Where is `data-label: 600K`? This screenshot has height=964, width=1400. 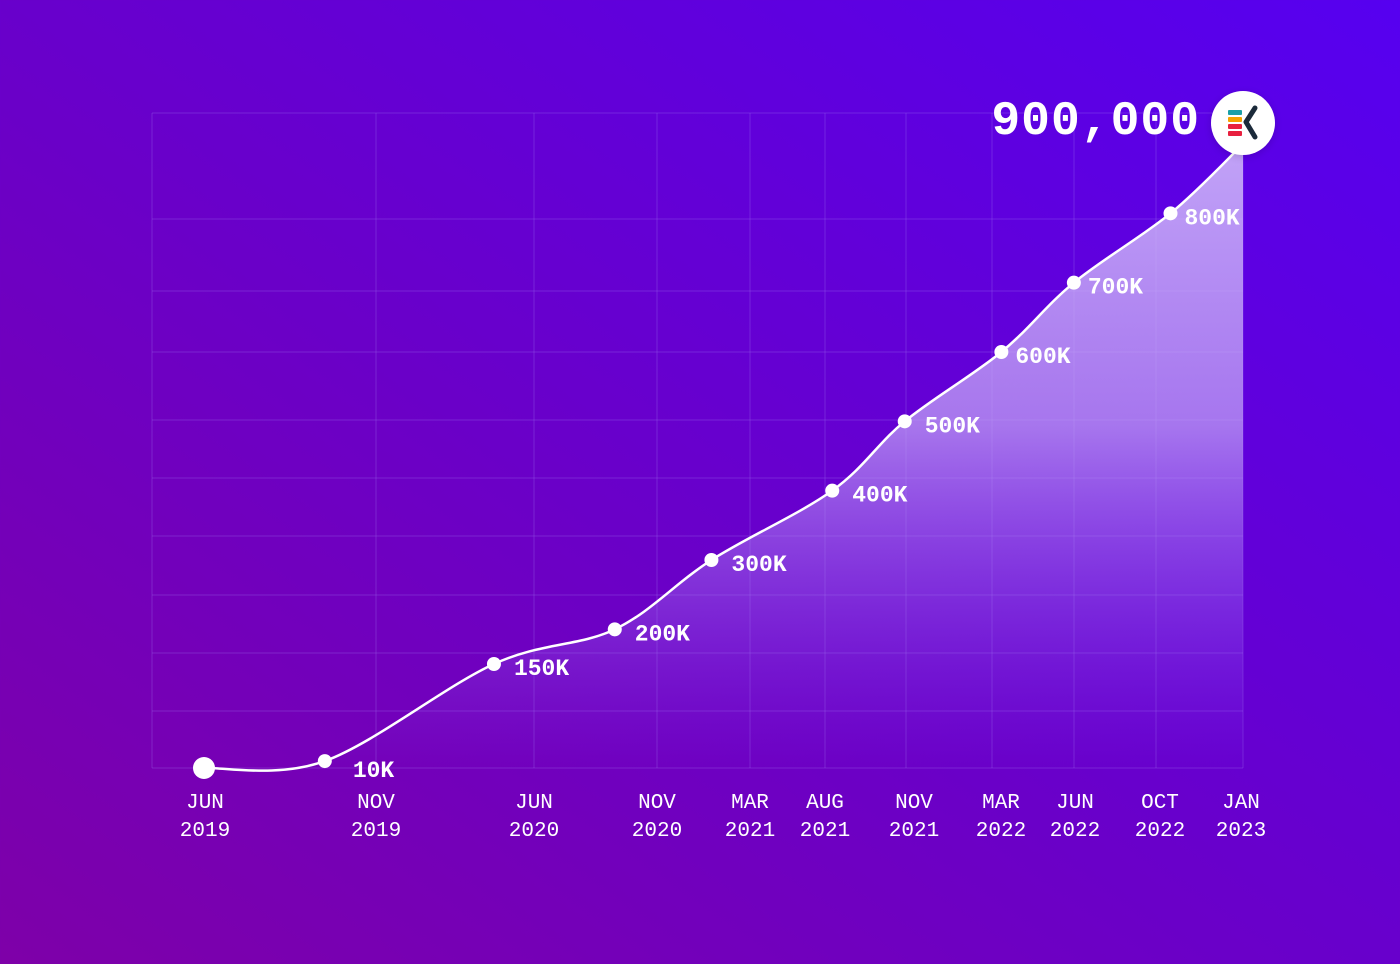 data-label: 600K is located at coordinates (1042, 357).